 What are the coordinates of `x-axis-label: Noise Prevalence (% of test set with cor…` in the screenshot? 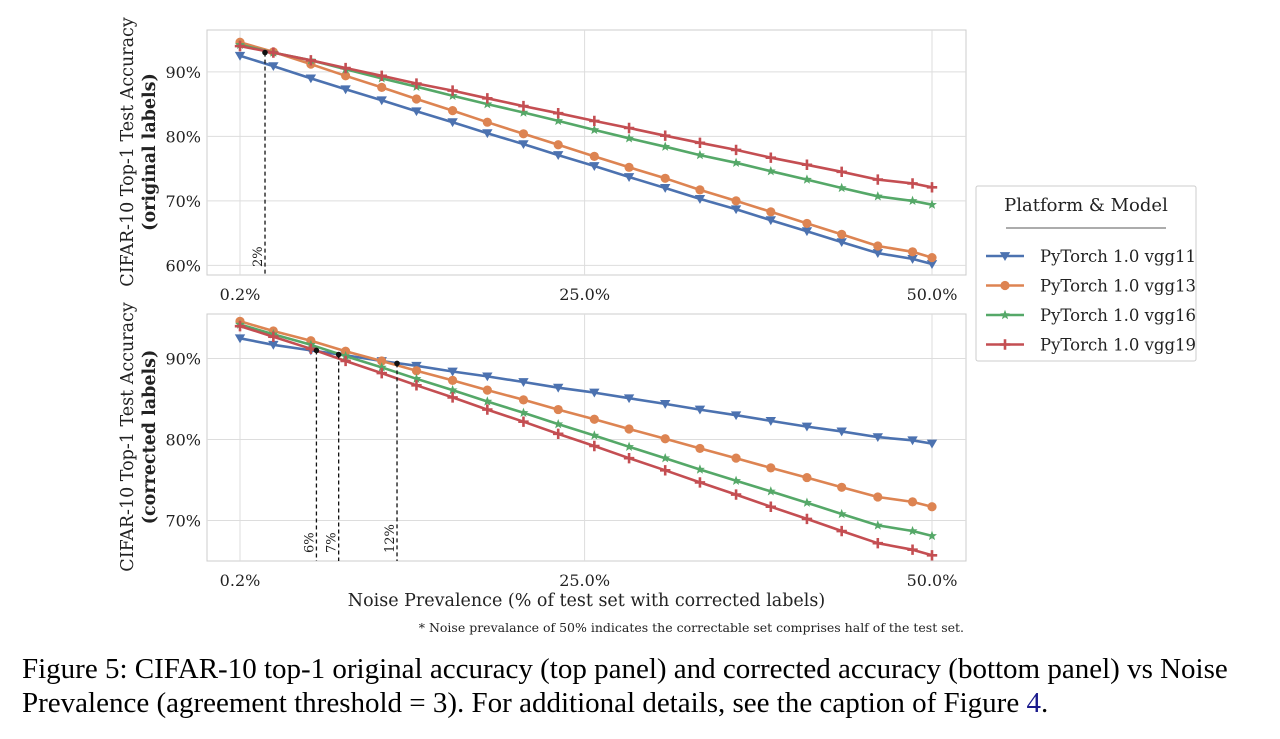 It's located at (586, 601).